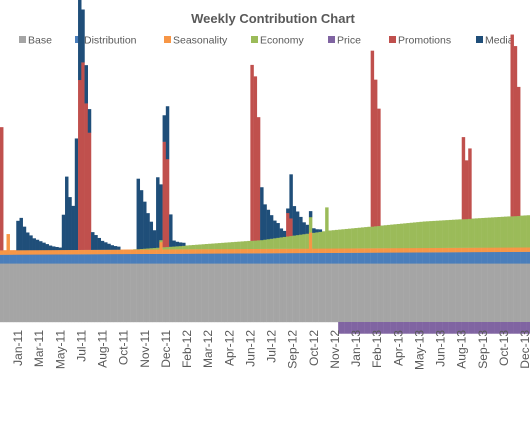 This screenshot has width=530, height=442. Describe the element at coordinates (499, 41) in the screenshot. I see `legend-label-media: Media` at that location.